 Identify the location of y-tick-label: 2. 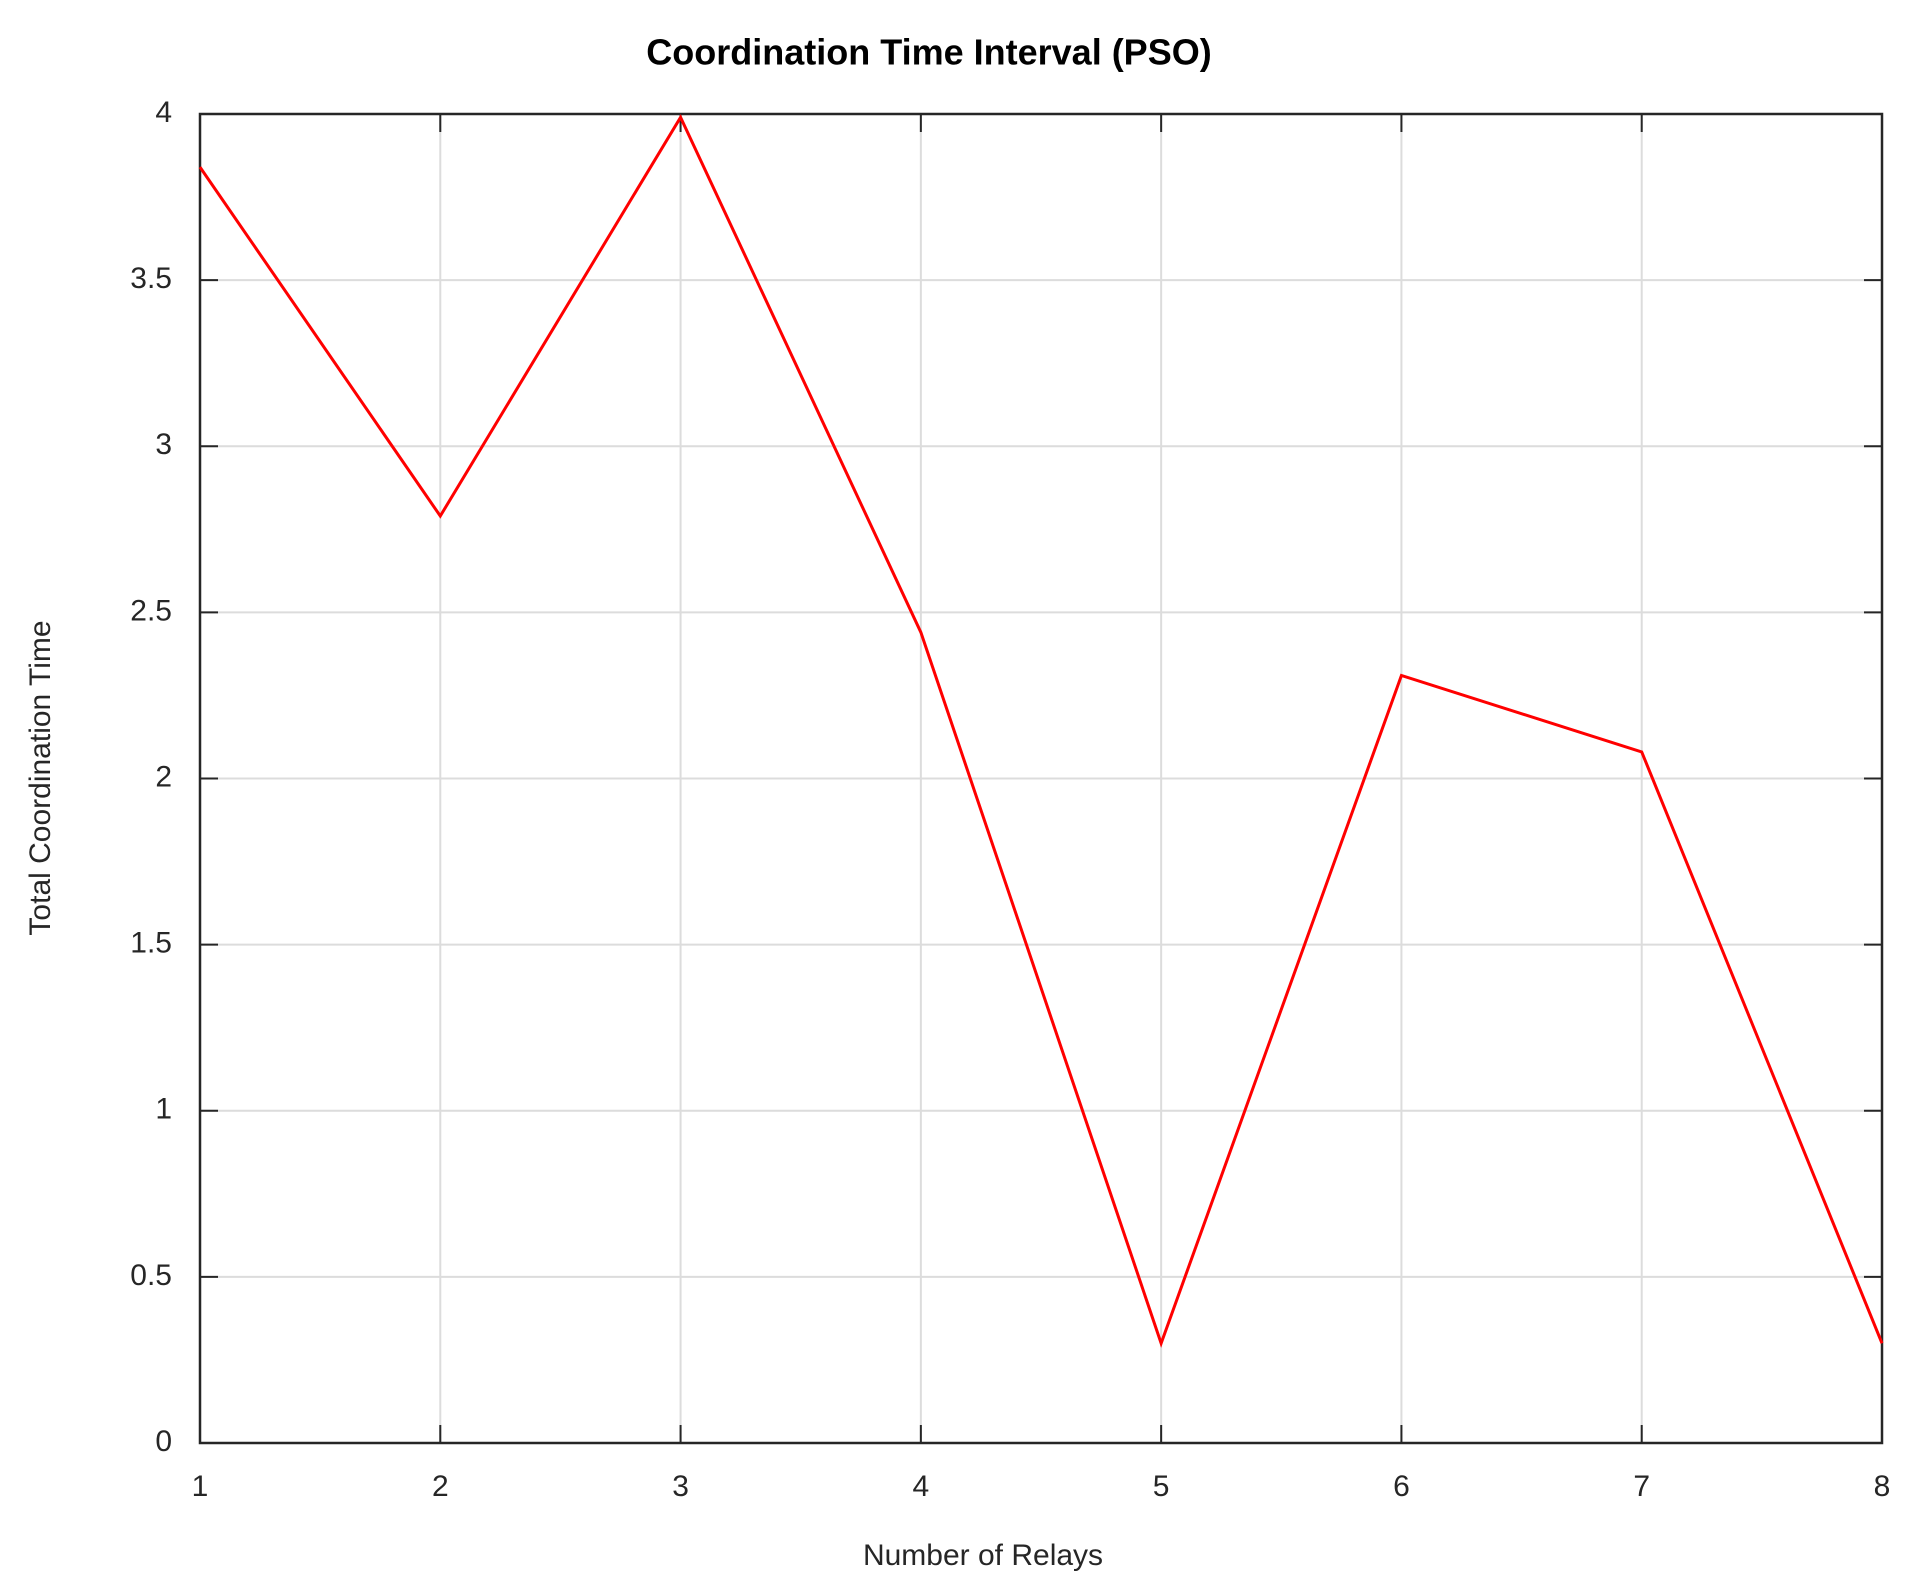
(163, 776).